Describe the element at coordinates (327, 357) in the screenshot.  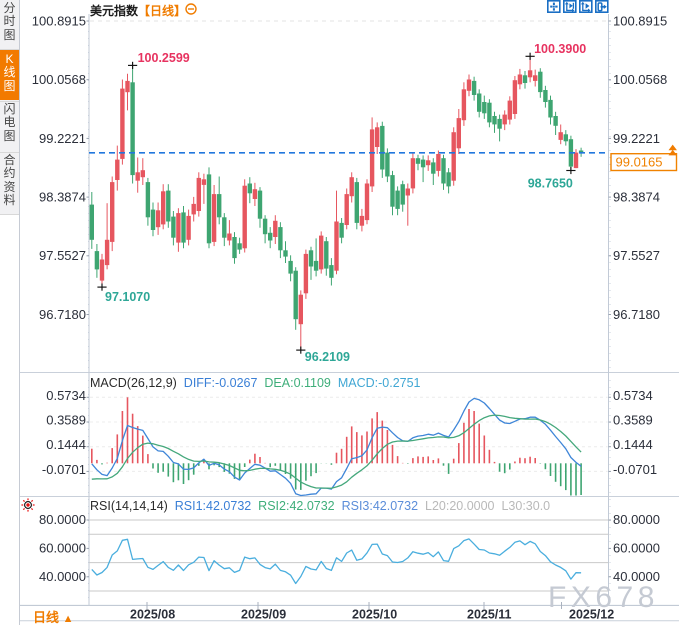
I see `svg-text: 96.2109` at that location.